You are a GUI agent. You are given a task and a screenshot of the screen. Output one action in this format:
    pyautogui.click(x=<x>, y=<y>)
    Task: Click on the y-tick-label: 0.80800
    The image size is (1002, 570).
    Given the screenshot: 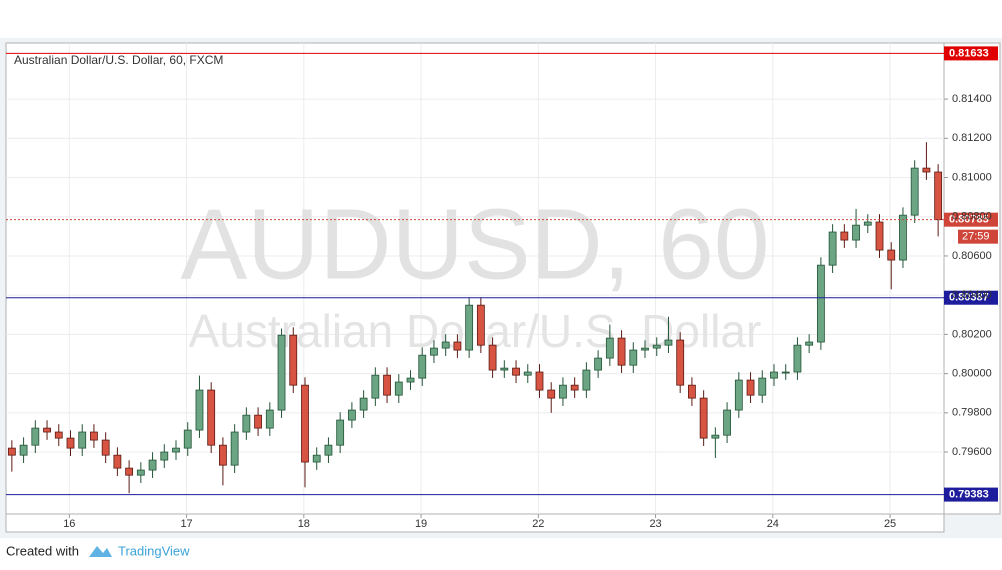 What is the action you would take?
    pyautogui.click(x=972, y=217)
    